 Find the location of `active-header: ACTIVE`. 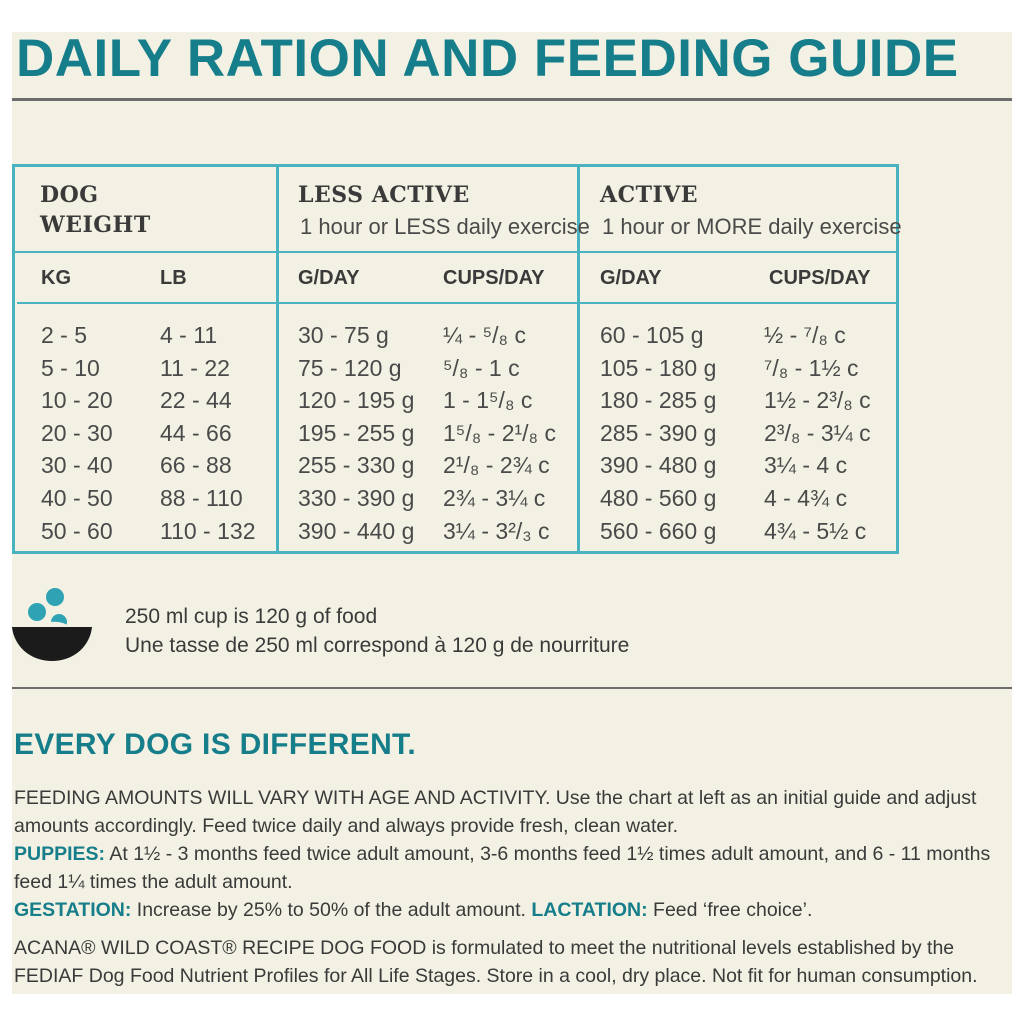

active-header: ACTIVE is located at coordinates (649, 195).